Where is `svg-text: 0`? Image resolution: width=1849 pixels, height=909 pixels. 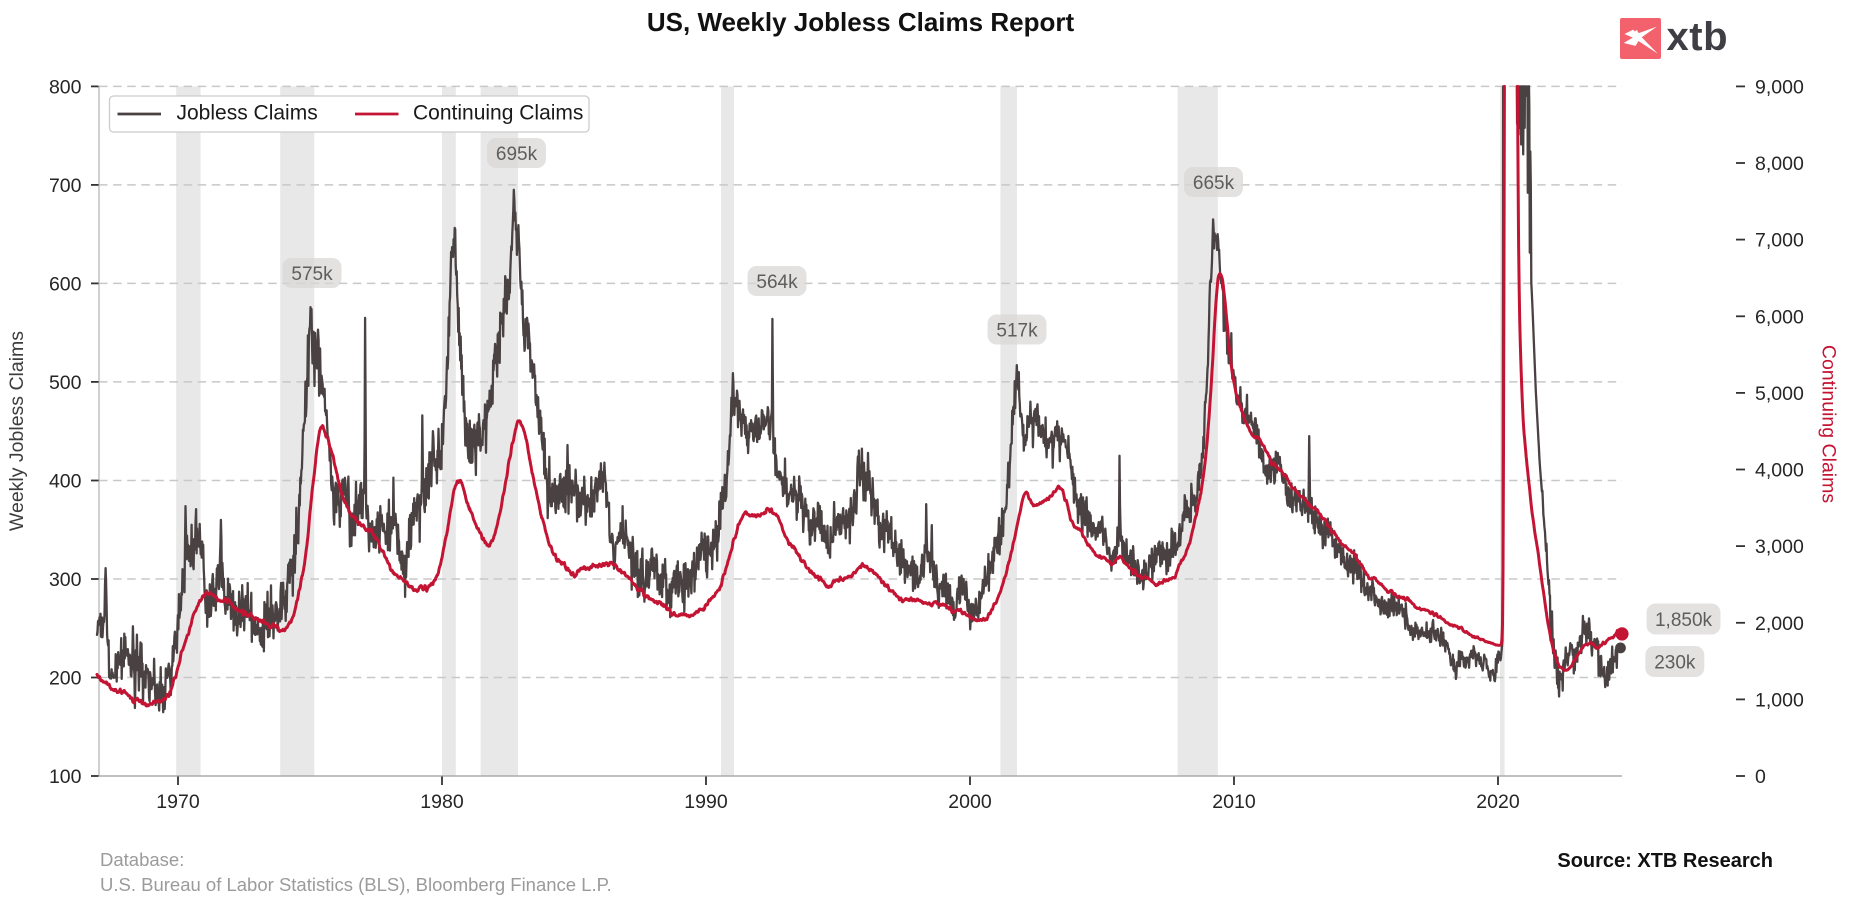
svg-text: 0 is located at coordinates (1760, 777).